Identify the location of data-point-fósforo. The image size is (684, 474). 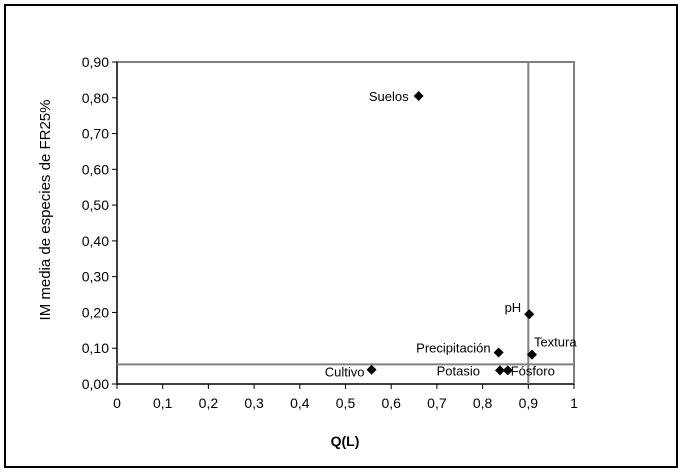
(507, 370).